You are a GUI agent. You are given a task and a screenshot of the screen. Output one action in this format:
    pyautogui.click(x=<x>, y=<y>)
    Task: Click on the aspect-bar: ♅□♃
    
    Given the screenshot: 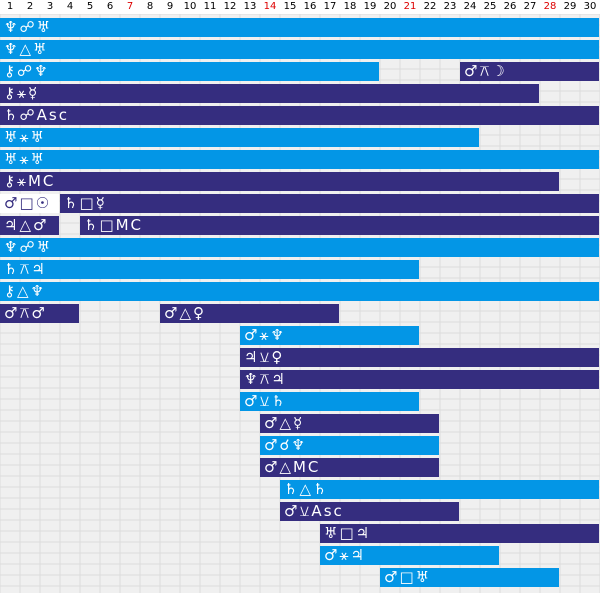 What is the action you would take?
    pyautogui.click(x=459, y=533)
    